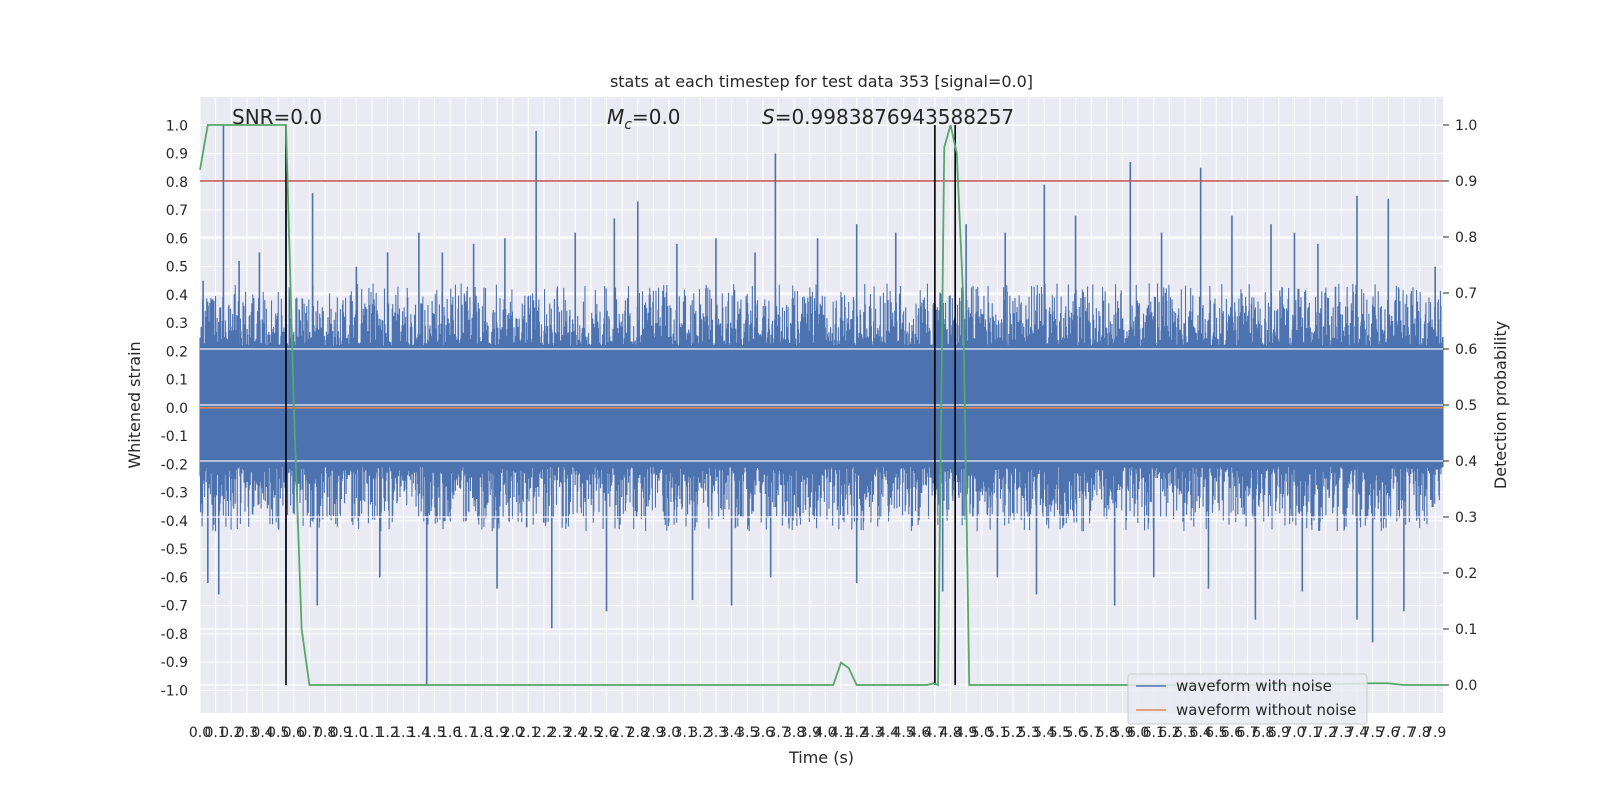  Describe the element at coordinates (1091, 733) in the screenshot. I see `x-tick-label: 5.7` at that location.